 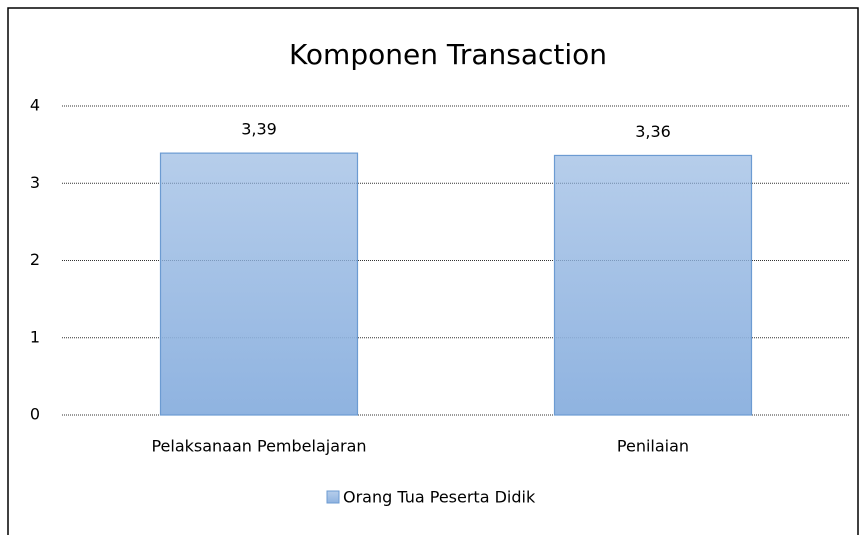 I want to click on y-tick-label: 1, so click(x=35, y=336).